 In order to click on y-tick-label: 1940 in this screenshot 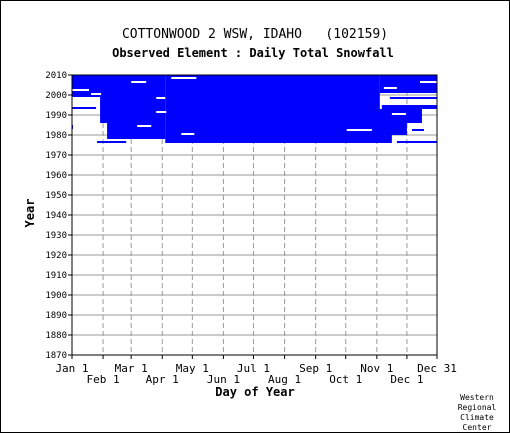, I will do `click(56, 216)`.